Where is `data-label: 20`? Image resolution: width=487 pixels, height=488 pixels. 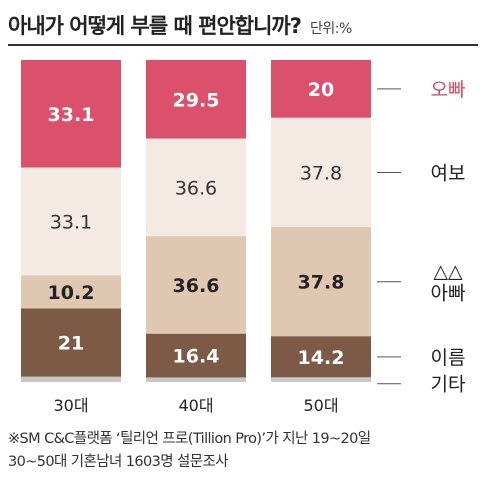
data-label: 20 is located at coordinates (321, 90).